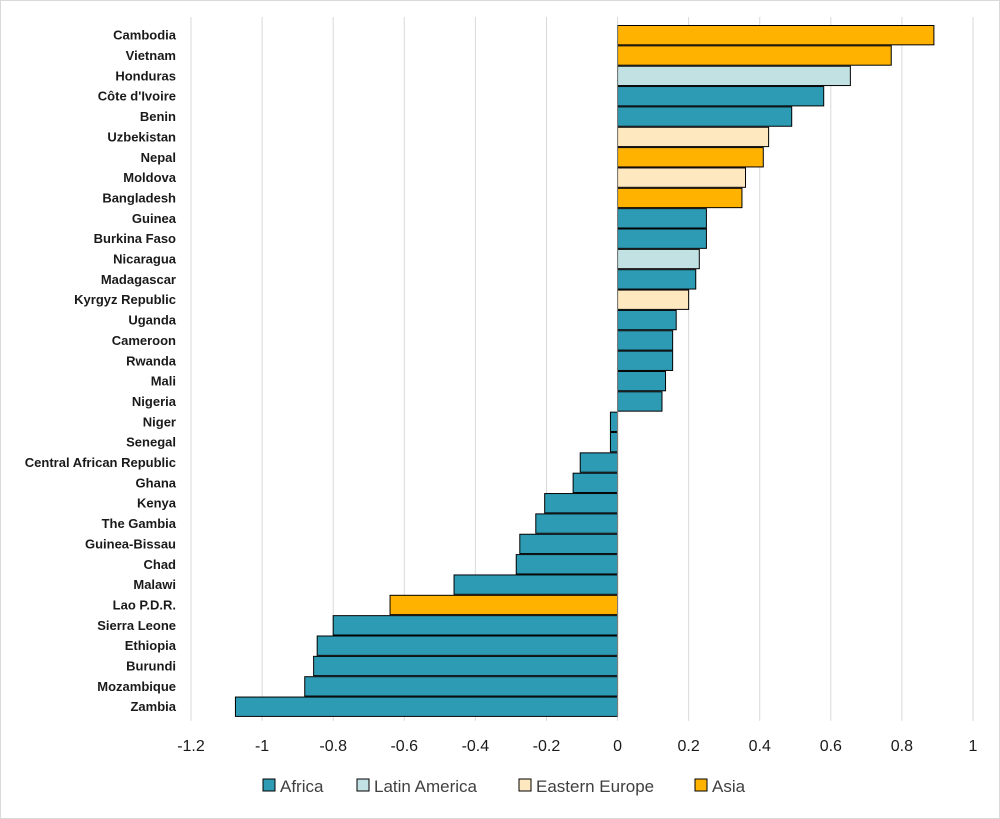 Image resolution: width=1000 pixels, height=819 pixels. I want to click on x-tick-label-1: -1, so click(262, 746).